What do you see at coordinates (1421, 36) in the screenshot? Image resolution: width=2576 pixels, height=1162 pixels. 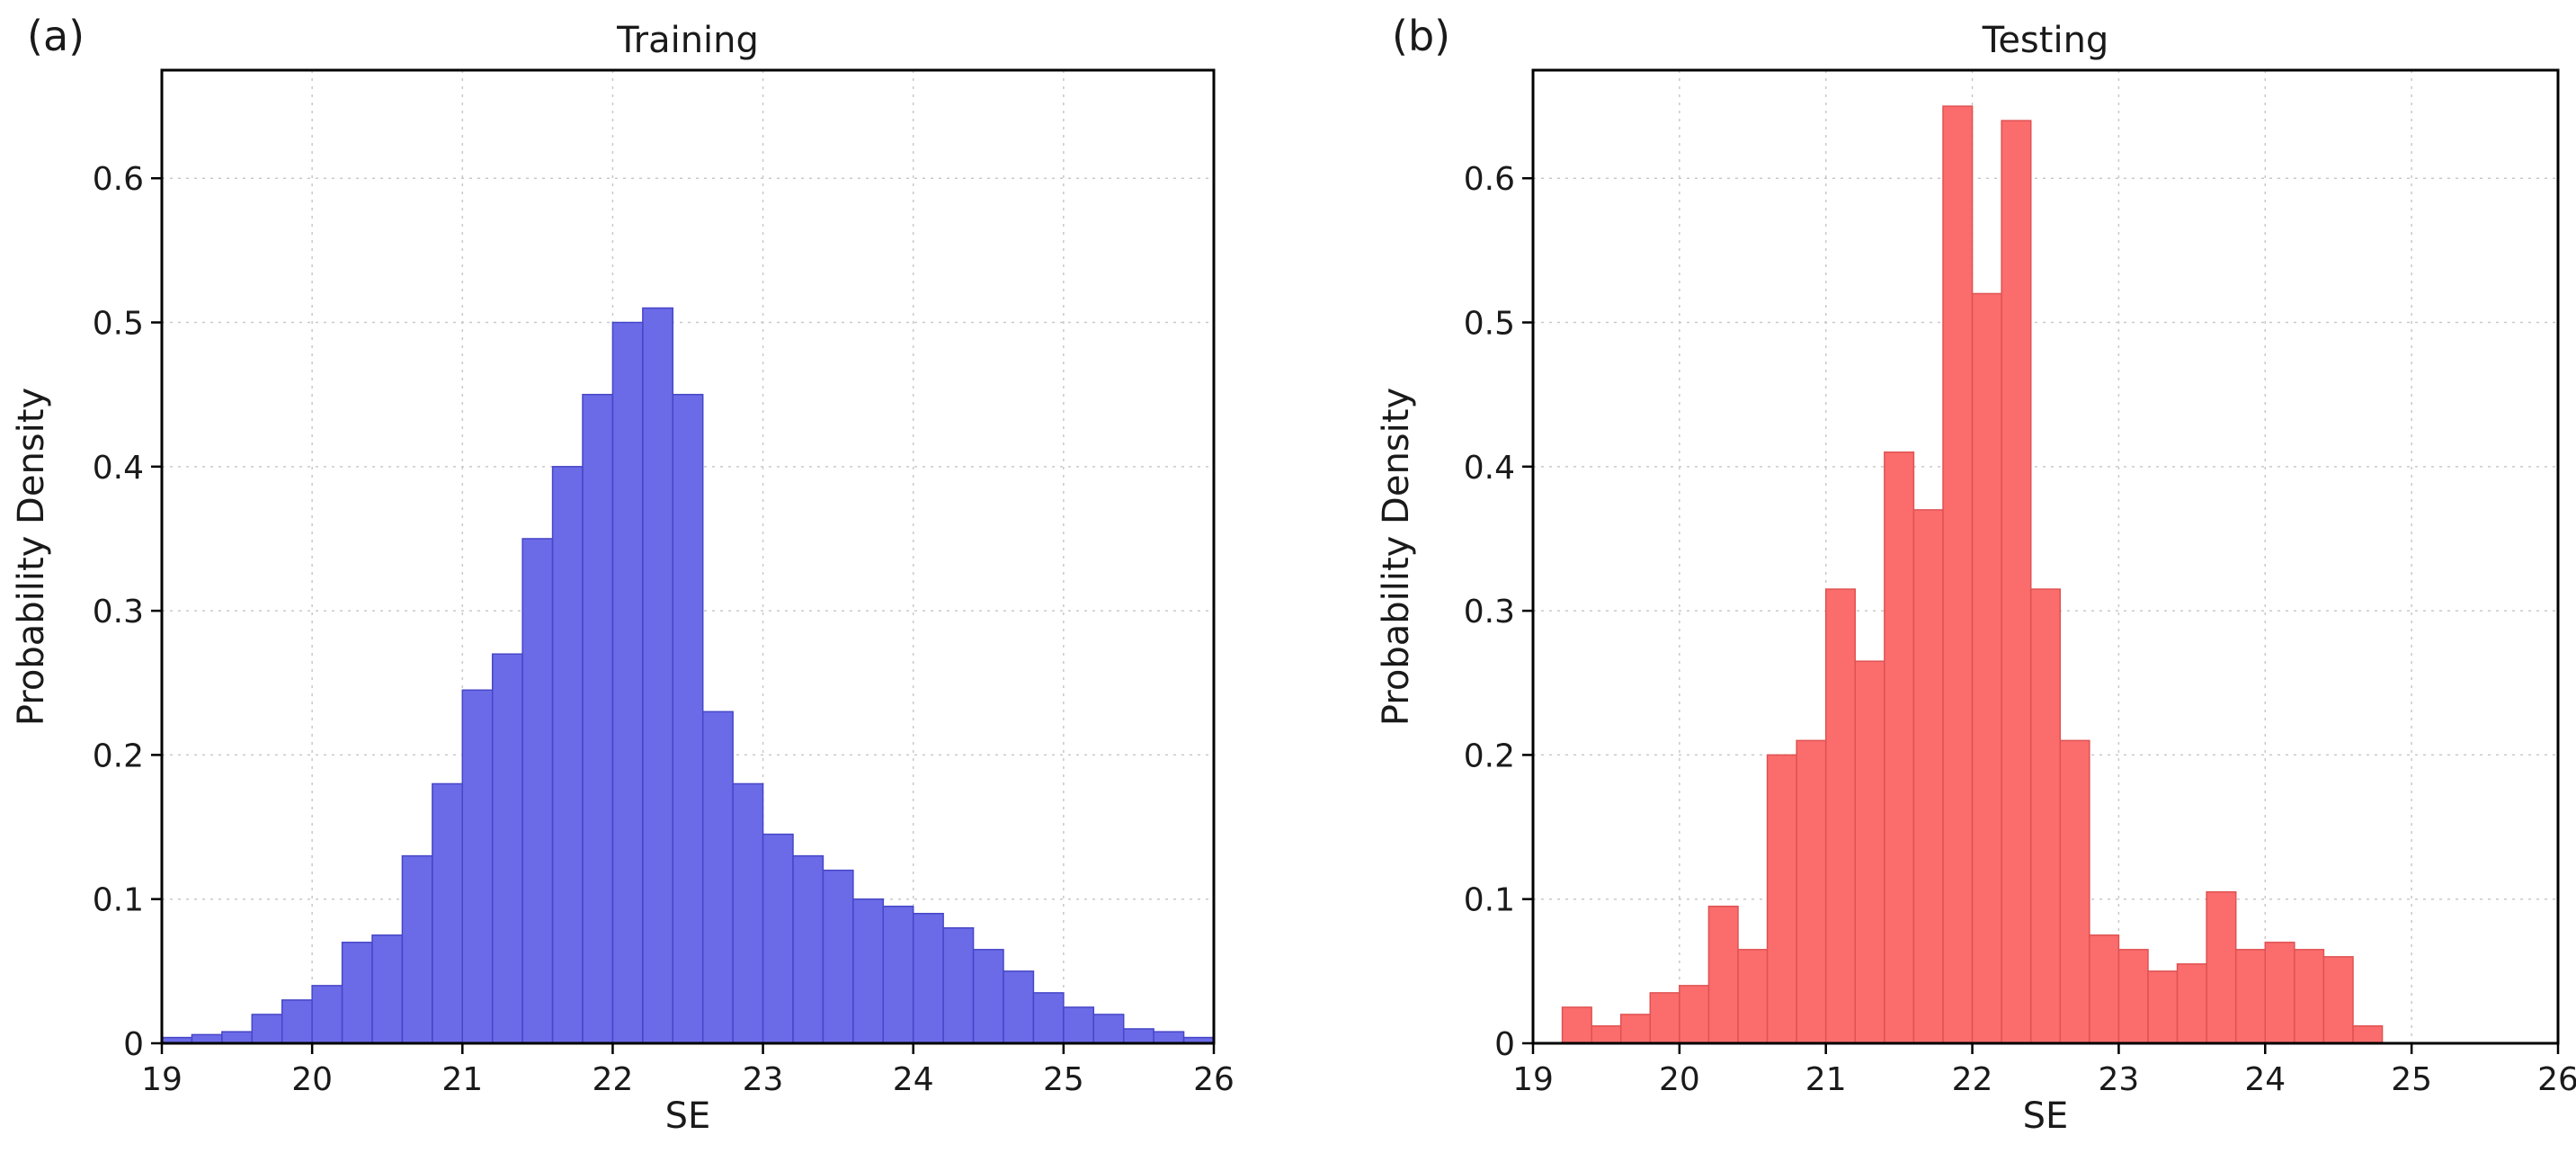 I see `panel-label-b: (b)` at bounding box center [1421, 36].